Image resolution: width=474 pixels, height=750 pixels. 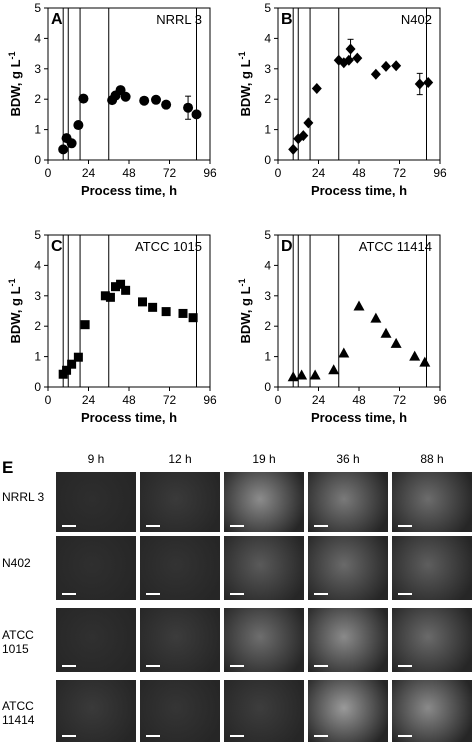 I want to click on panel-letter: D, so click(x=287, y=246).